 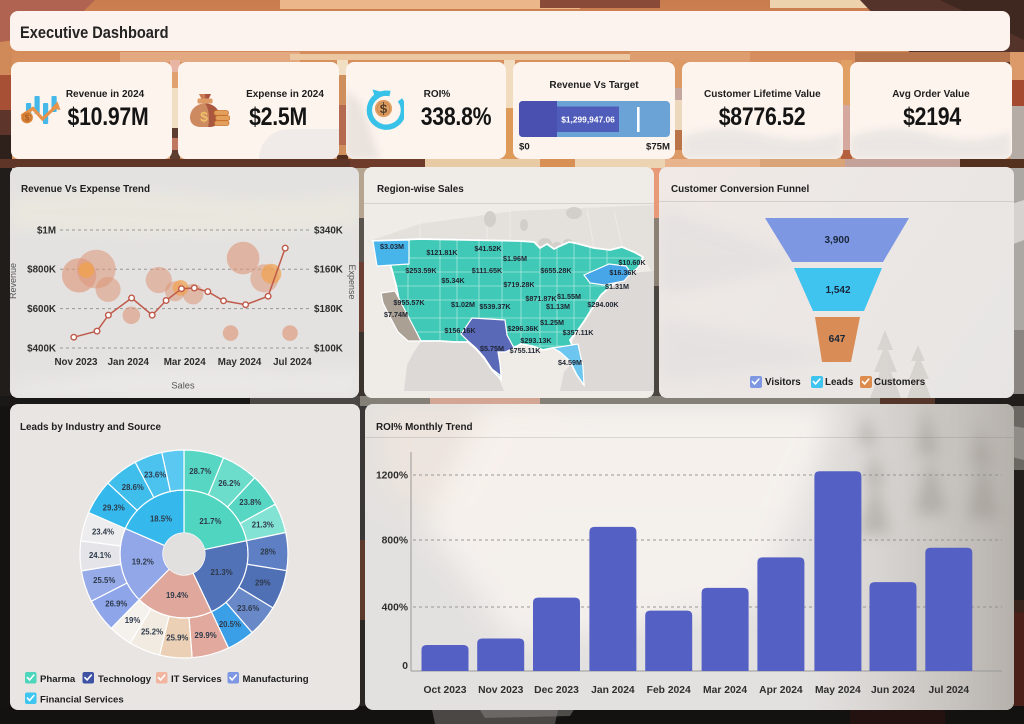 What do you see at coordinates (104, 580) in the screenshot?
I see `svg-text: 25.5%` at bounding box center [104, 580].